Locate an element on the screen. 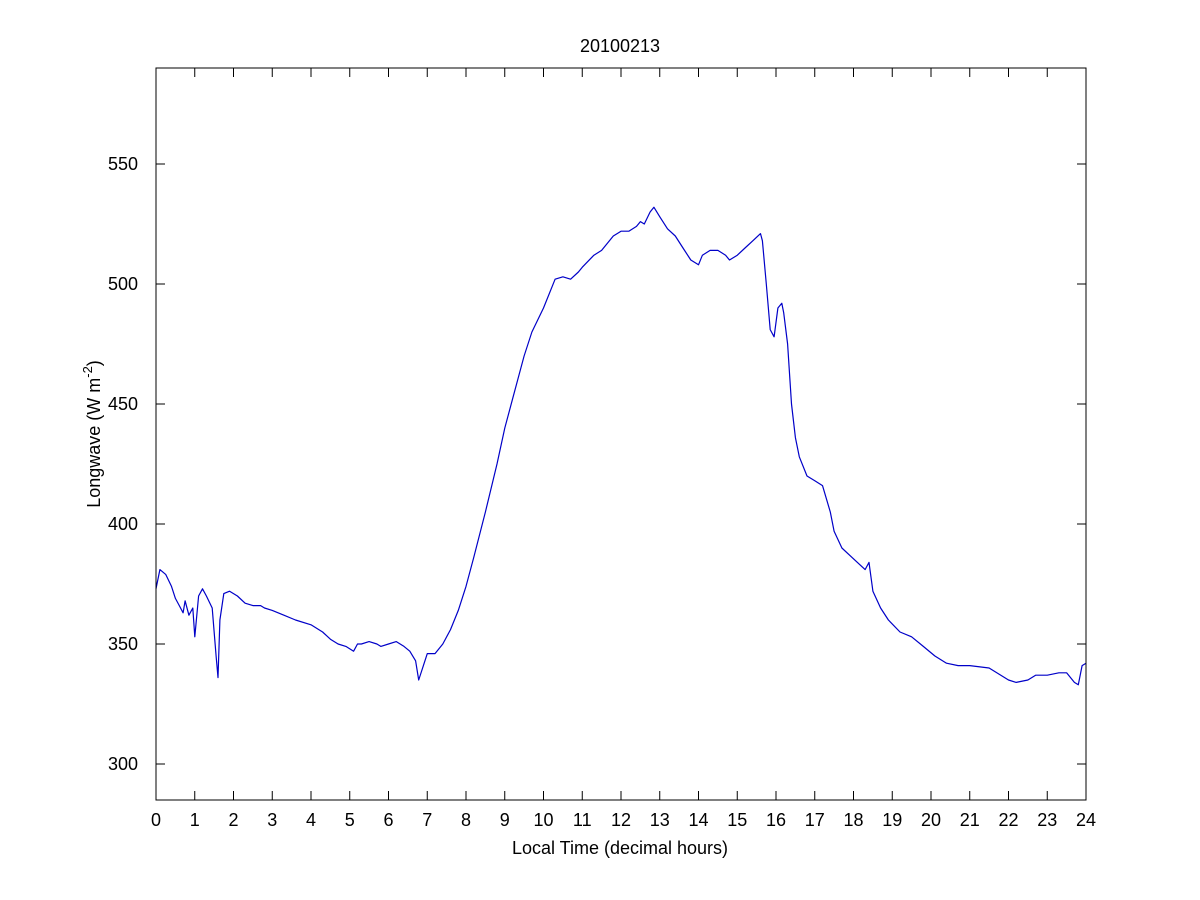 This screenshot has width=1200, height=900. y-tick-label: 450 is located at coordinates (123, 404).